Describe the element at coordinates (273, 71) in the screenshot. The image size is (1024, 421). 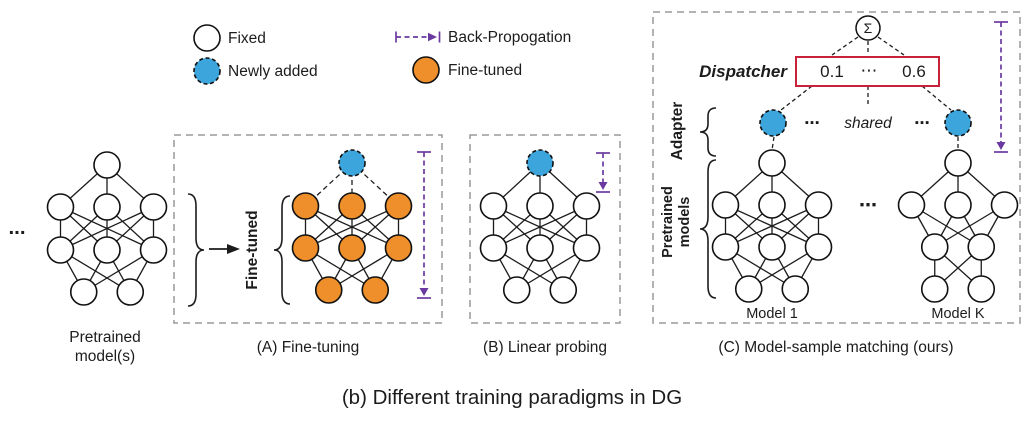
I see `legend-newly-added-label: Newly added` at that location.